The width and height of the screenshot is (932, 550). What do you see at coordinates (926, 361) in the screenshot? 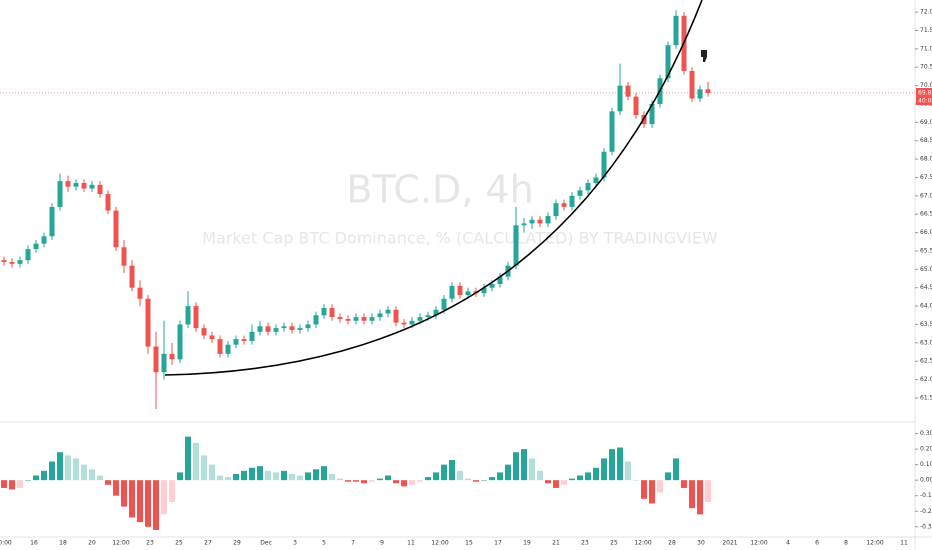
I see `y-tick-label: 62.50` at bounding box center [926, 361].